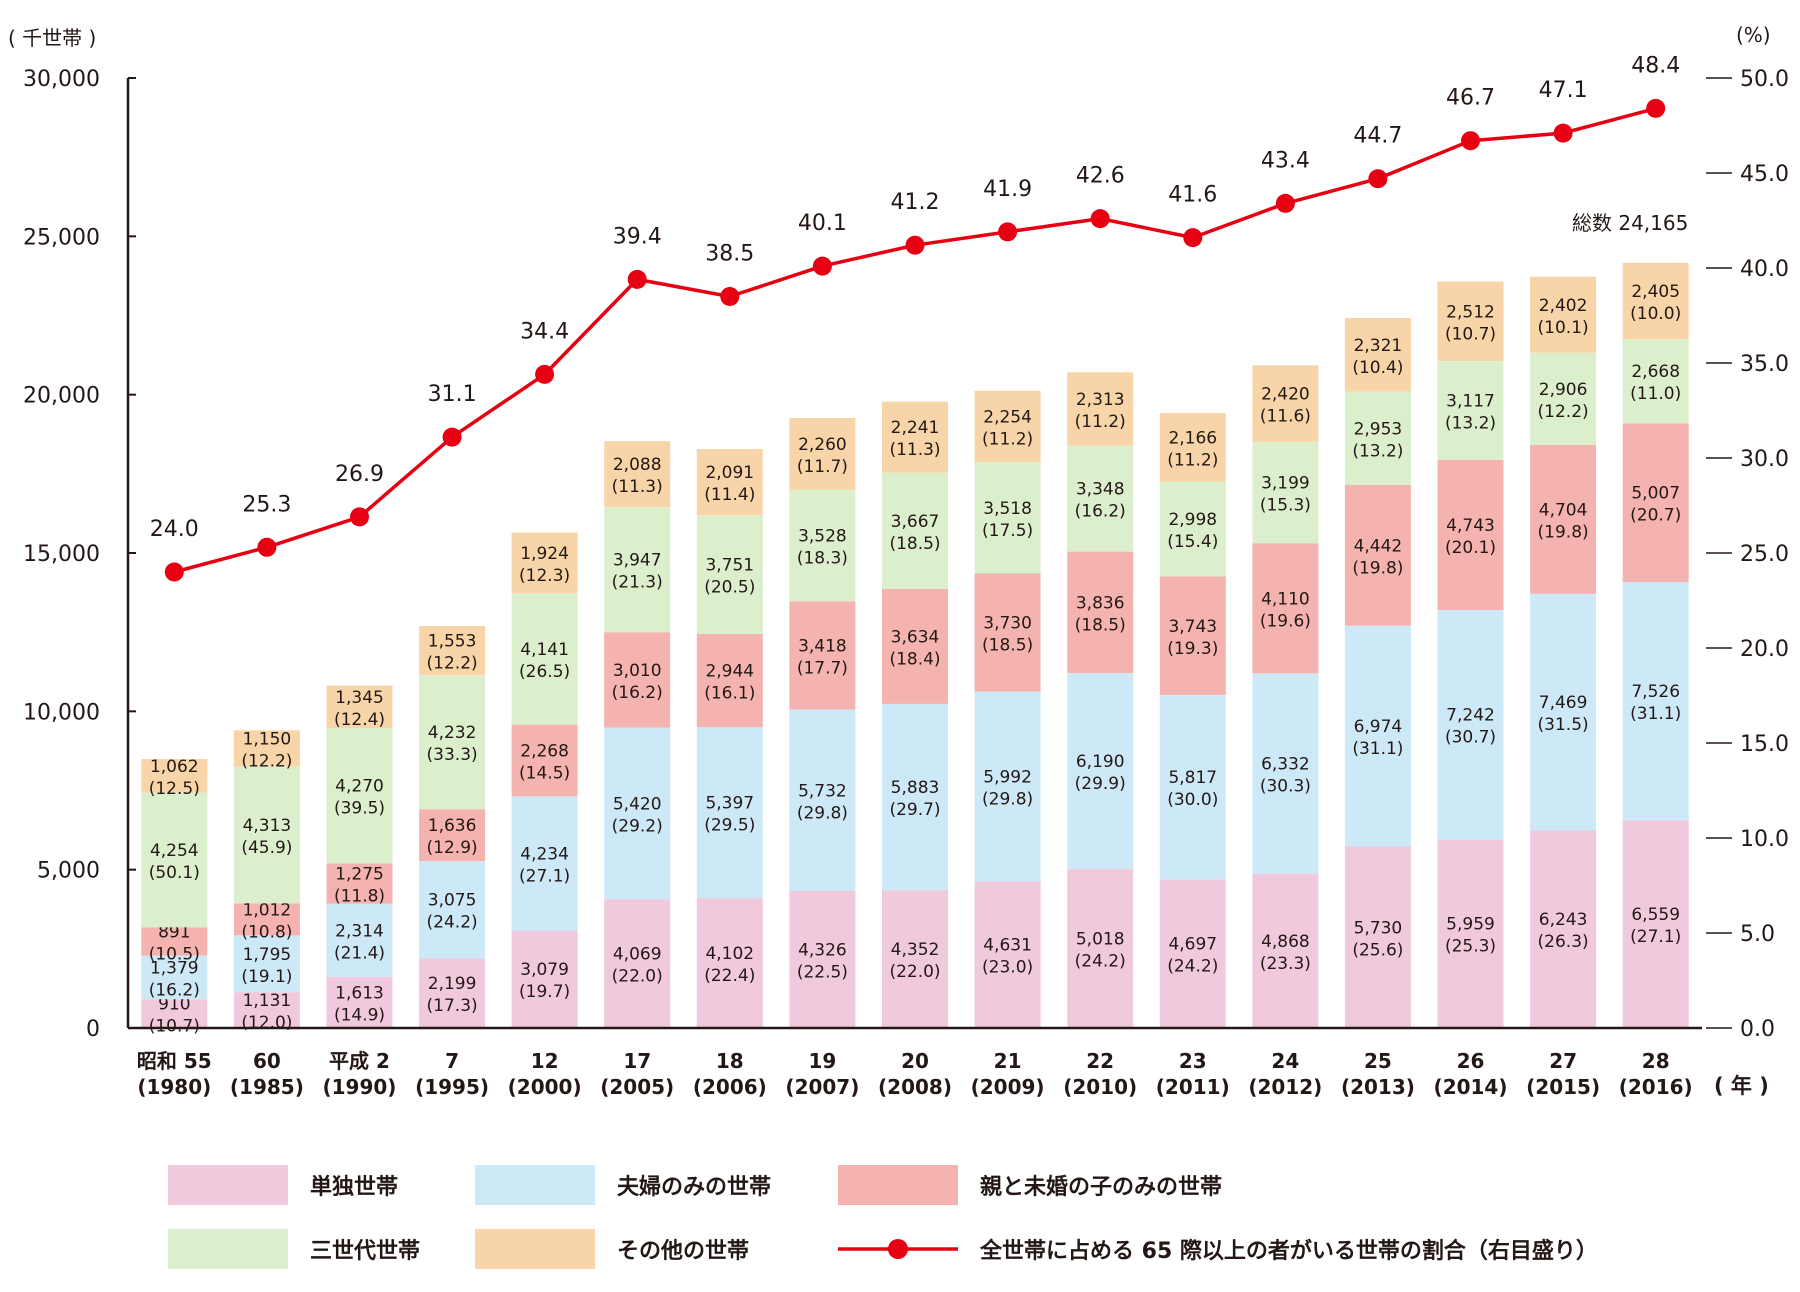  What do you see at coordinates (544, 992) in the screenshot?
I see `bar-share-label: (19.7)` at bounding box center [544, 992].